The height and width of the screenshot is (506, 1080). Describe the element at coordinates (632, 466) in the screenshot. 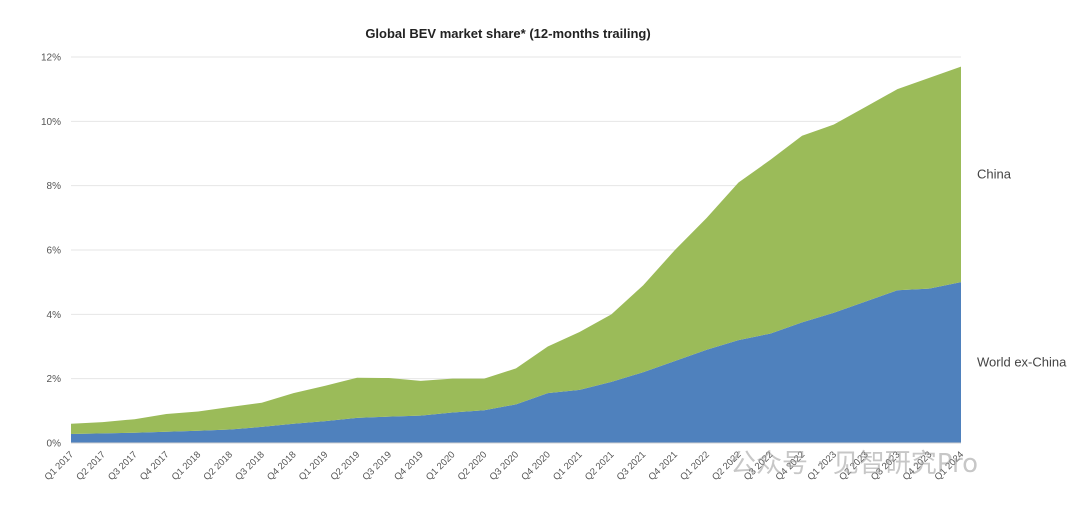

I see `x-tick-label: Q3 2021` at that location.